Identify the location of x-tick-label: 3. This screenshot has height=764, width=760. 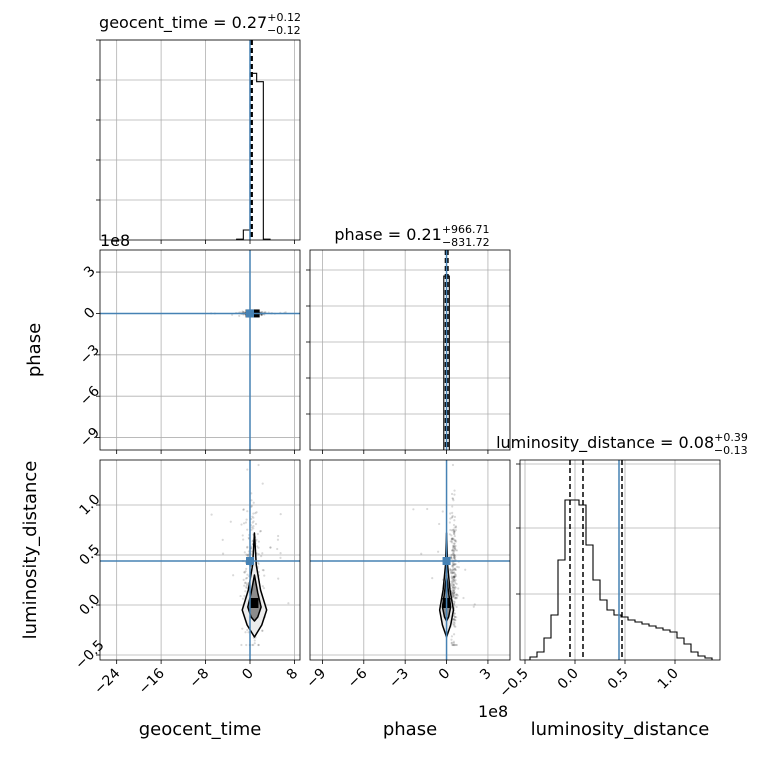
(486, 675).